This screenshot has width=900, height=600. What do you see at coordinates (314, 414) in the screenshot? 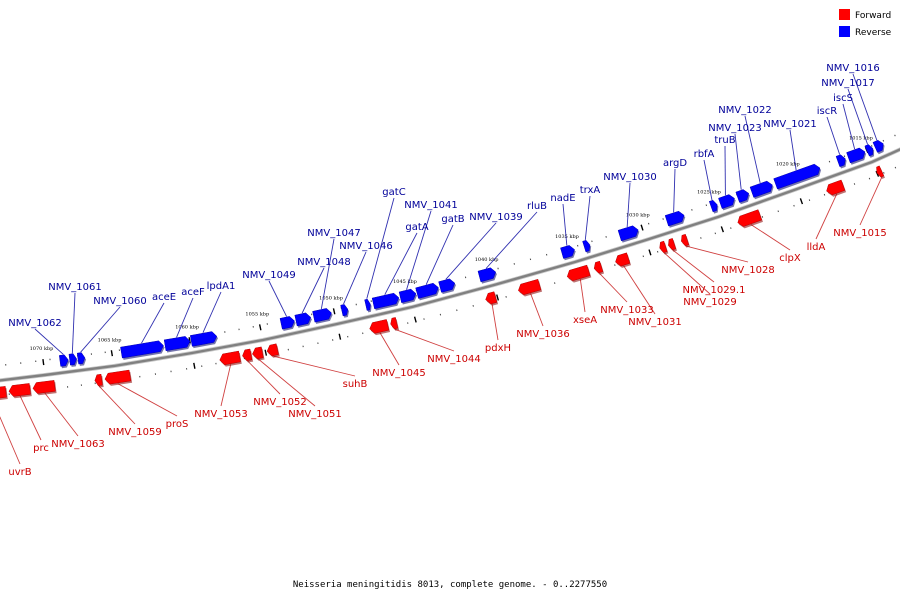
I see `gene-label: NMV_1051` at bounding box center [314, 414].